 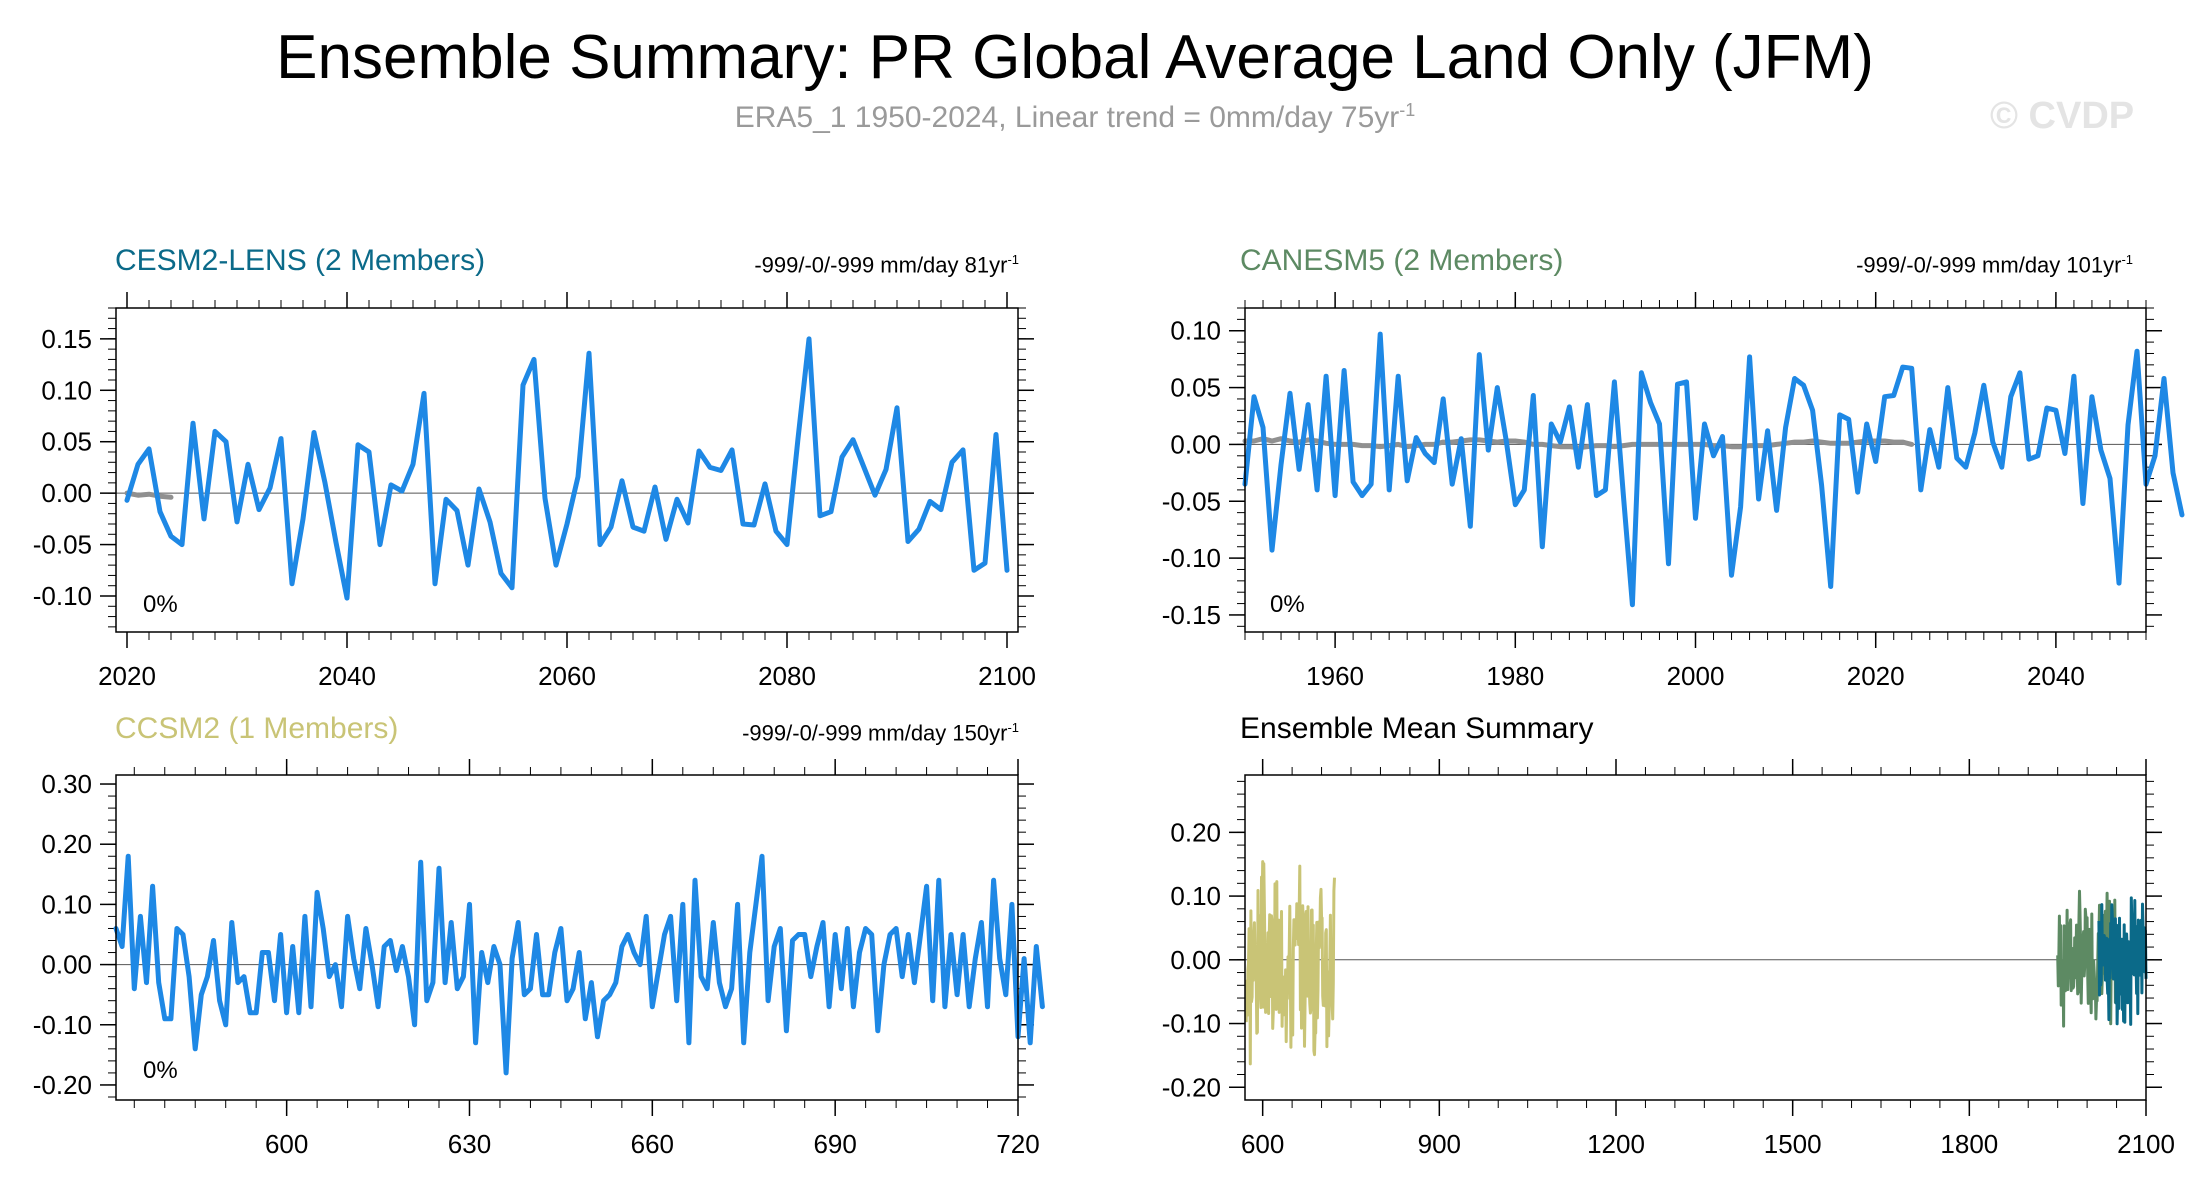 I want to click on x-tick-label: 720, so click(x=1017, y=1144).